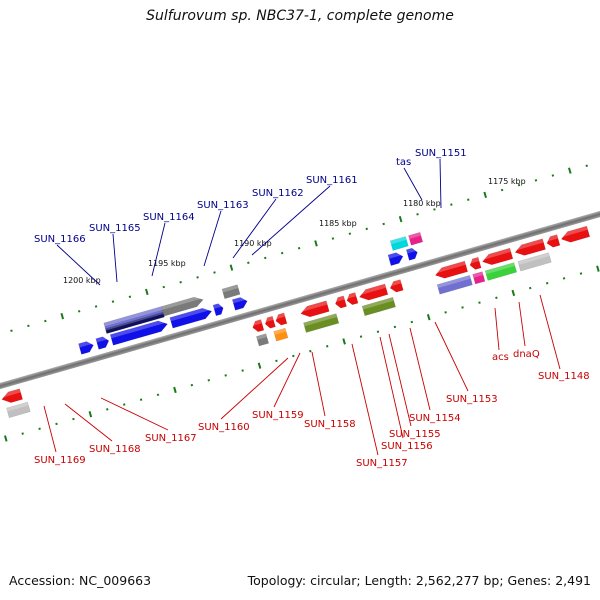  What do you see at coordinates (115, 228) in the screenshot?
I see `gene-label-sun1165: SUN_1165` at bounding box center [115, 228].